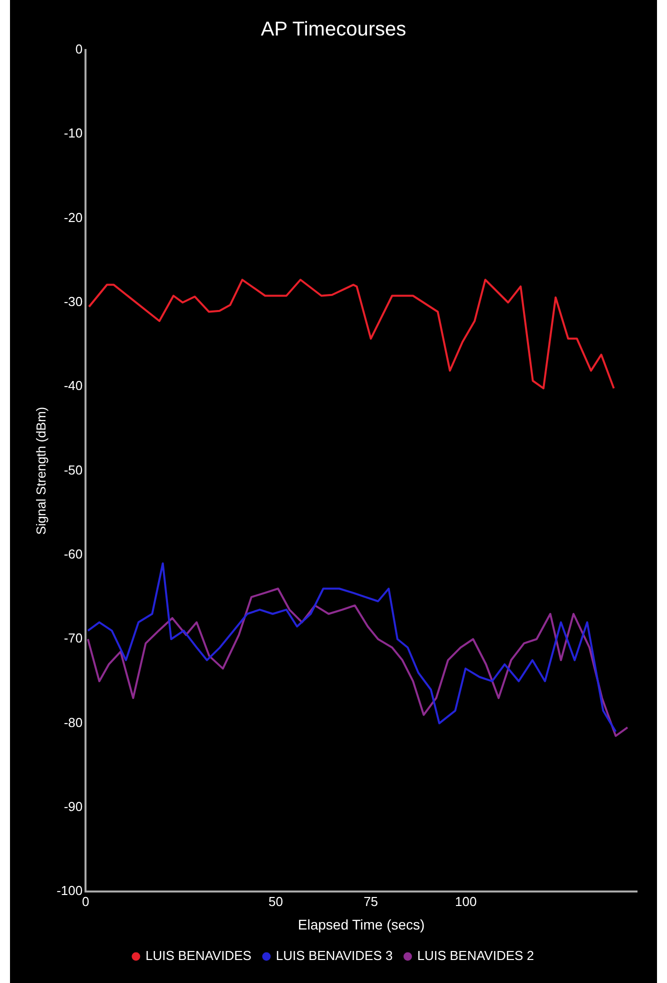 Image resolution: width=667 pixels, height=983 pixels. What do you see at coordinates (40, 470) in the screenshot?
I see `y-axis-title: Signal Strength (dBm)` at bounding box center [40, 470].